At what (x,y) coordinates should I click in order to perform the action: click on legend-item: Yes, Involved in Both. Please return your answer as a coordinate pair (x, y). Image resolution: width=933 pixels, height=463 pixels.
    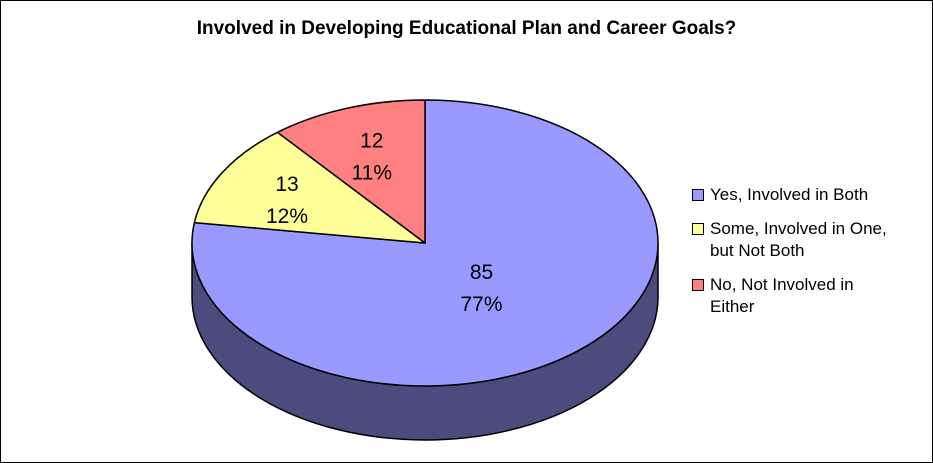
    Looking at the image, I should click on (809, 195).